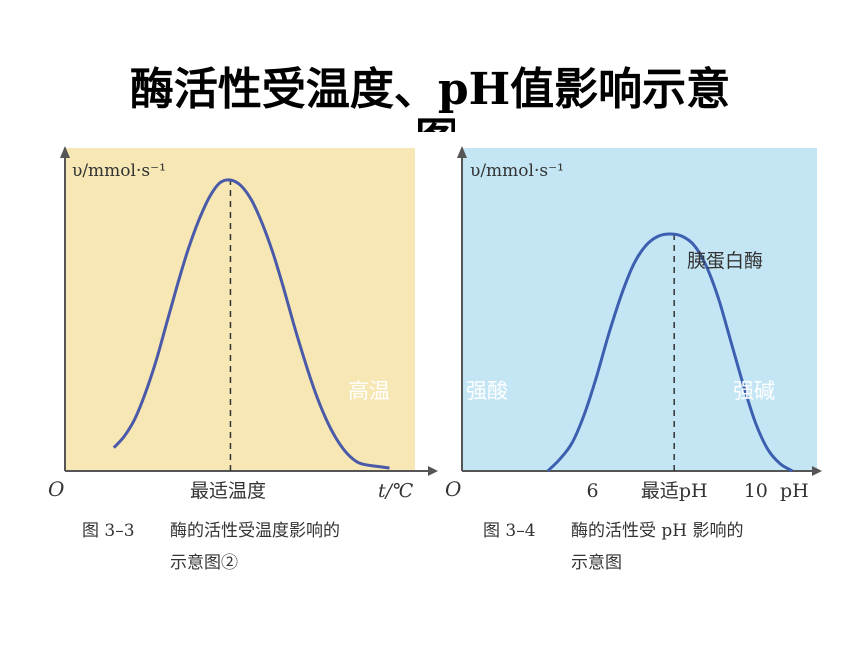 The image size is (860, 645). Describe the element at coordinates (657, 531) in the screenshot. I see `ph-caption-line1: 酶的活性受 pH 影响的` at that location.